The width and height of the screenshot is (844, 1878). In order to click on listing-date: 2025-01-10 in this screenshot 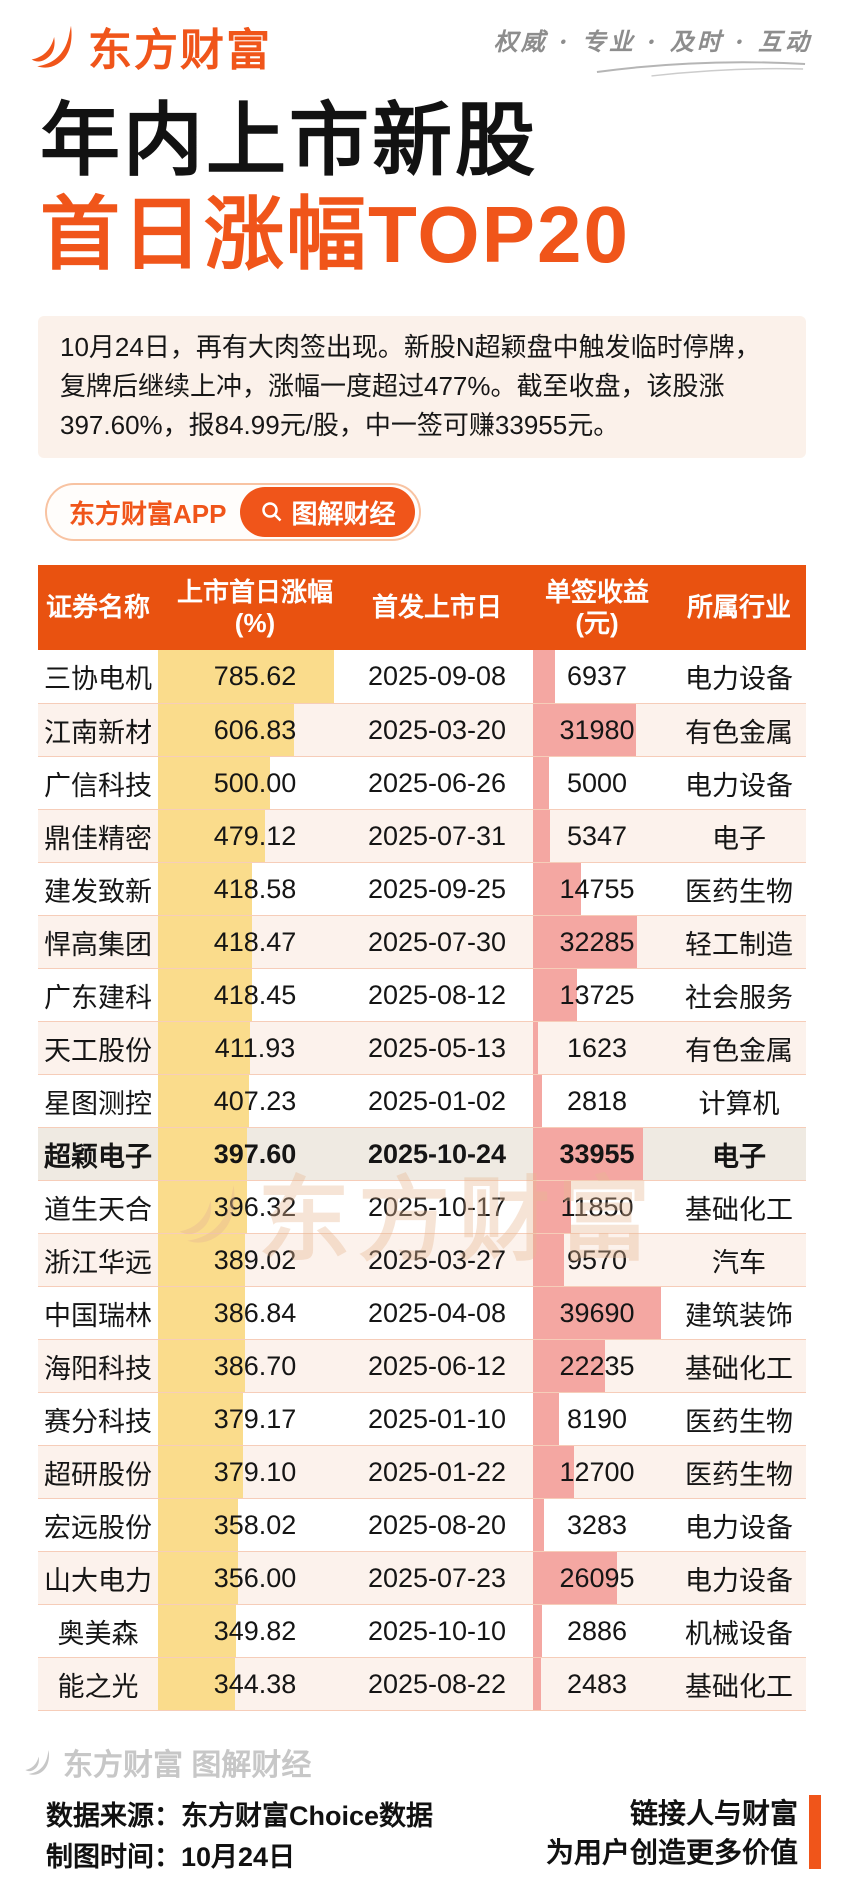, I will do `click(437, 1418)`.